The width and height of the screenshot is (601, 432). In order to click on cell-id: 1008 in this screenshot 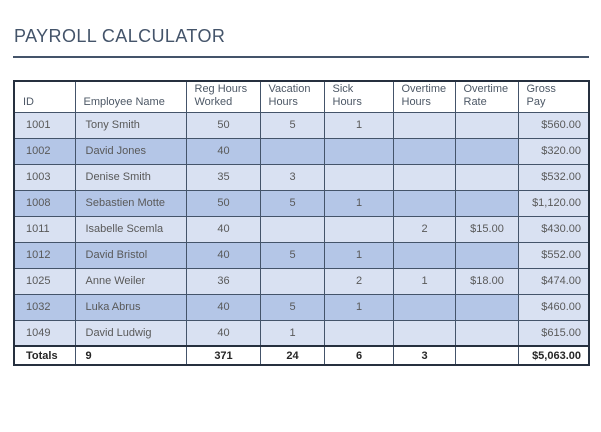, I will do `click(44, 203)`.